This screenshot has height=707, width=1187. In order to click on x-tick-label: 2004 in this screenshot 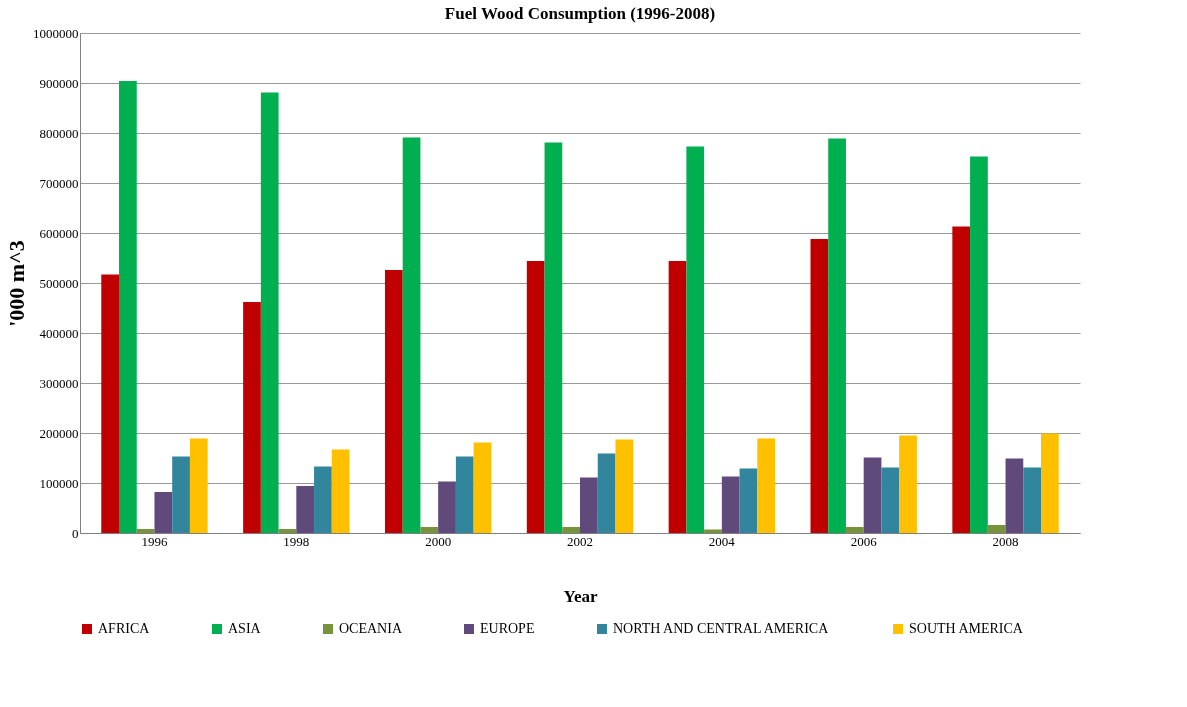, I will do `click(722, 541)`.